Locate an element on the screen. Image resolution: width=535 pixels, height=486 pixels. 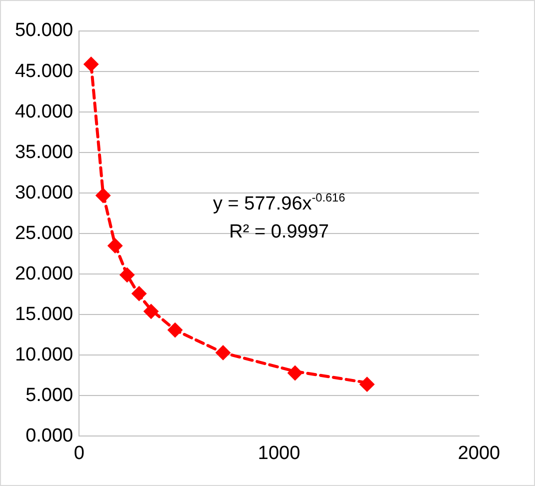
y-tick-label: 0.000 is located at coordinates (50, 435).